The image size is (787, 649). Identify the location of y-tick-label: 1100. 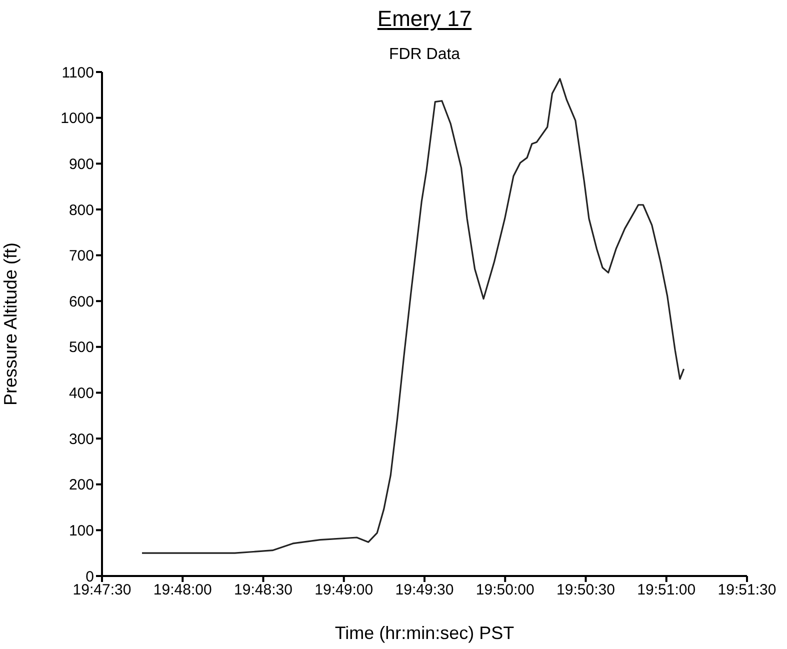
(78, 73).